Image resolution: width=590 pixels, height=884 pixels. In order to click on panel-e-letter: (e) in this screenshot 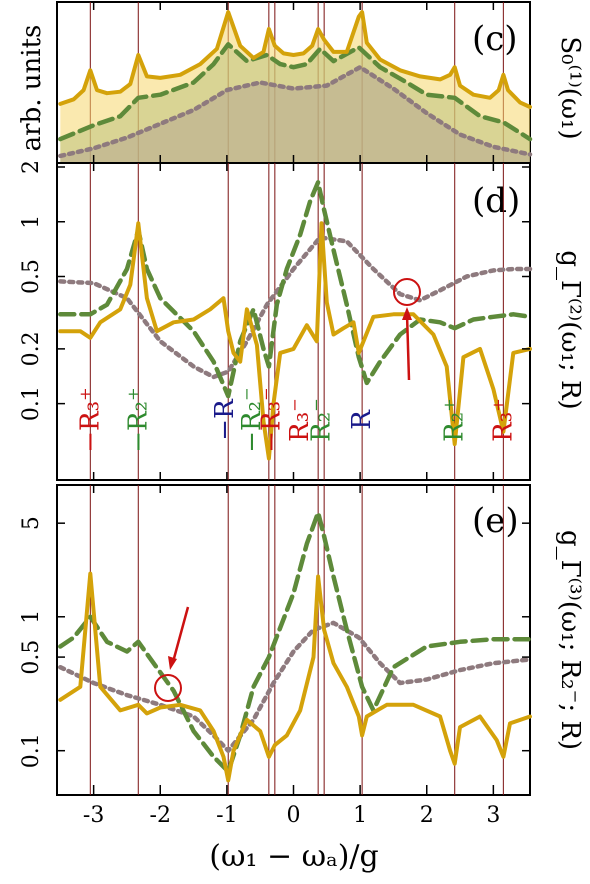, I will do `click(495, 521)`.